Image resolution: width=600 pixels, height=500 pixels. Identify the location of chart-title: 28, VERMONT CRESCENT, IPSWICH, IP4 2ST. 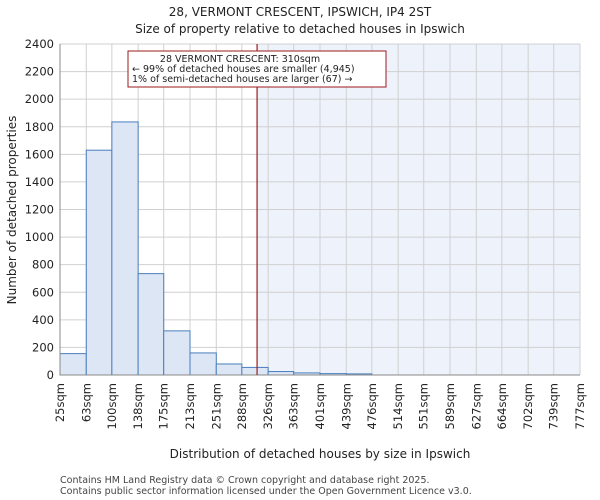
(300, 12).